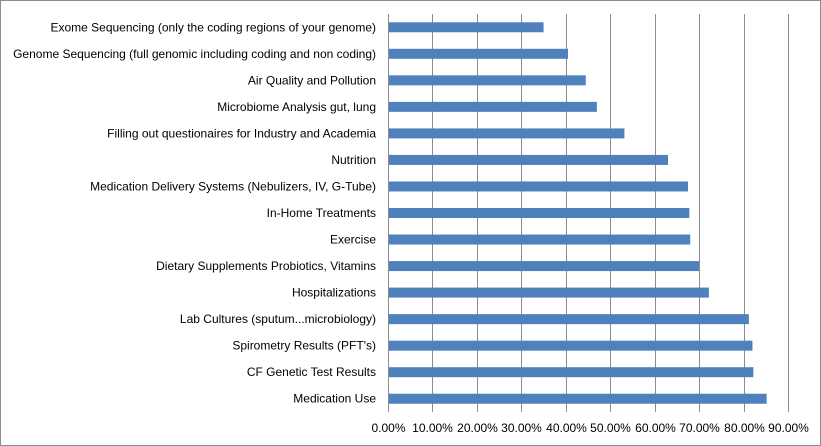 Image resolution: width=821 pixels, height=446 pixels. Describe the element at coordinates (432, 428) in the screenshot. I see `x-tick-label: 10.00%` at that location.